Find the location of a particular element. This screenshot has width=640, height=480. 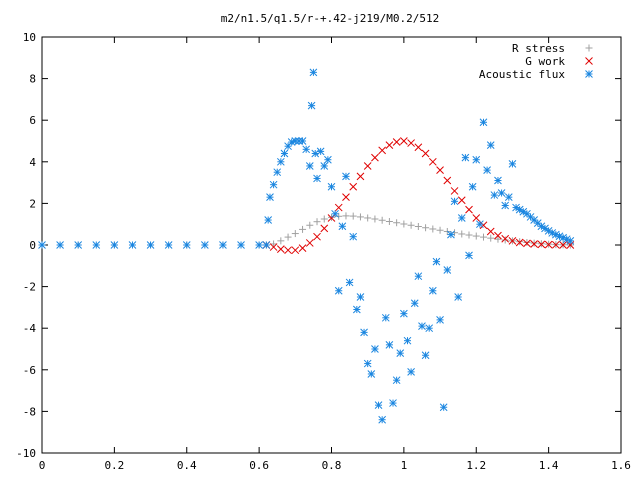

y-tick-label: -10 is located at coordinates (26, 453).